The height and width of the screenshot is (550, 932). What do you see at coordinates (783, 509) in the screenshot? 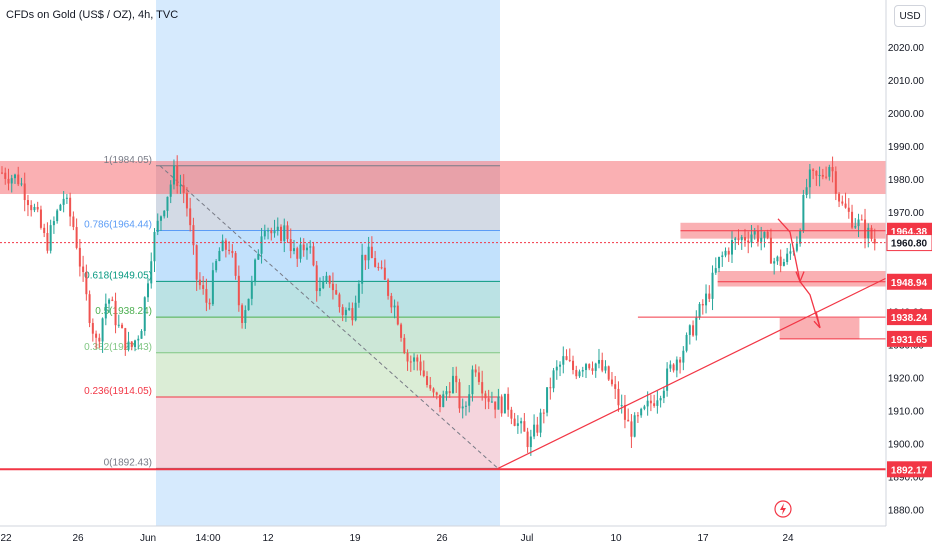
I see `lightning-icon` at bounding box center [783, 509].